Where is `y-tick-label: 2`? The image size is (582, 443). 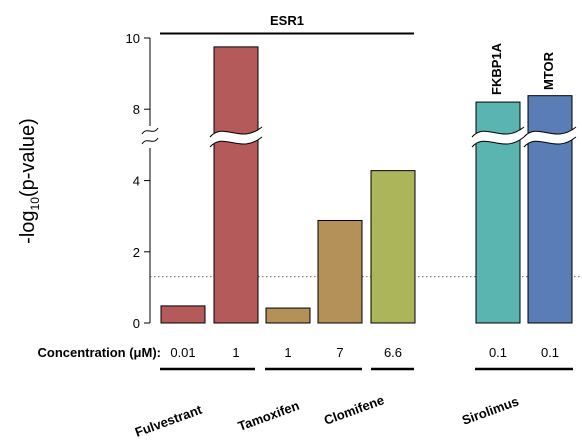 y-tick-label: 2 is located at coordinates (136, 252).